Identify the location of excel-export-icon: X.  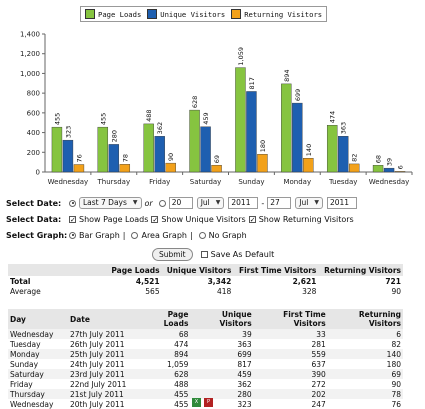
(196, 402).